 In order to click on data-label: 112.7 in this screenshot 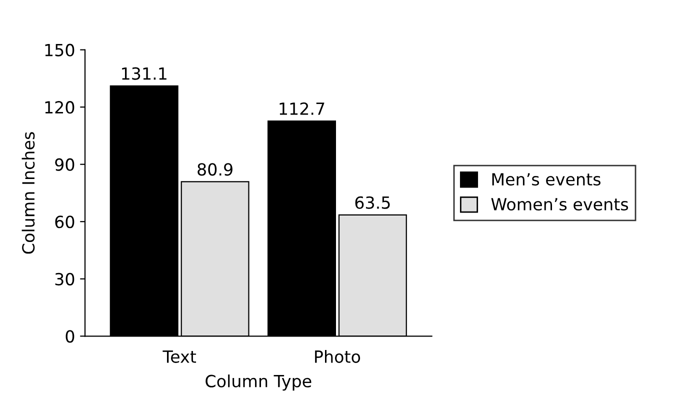, I will do `click(302, 108)`.